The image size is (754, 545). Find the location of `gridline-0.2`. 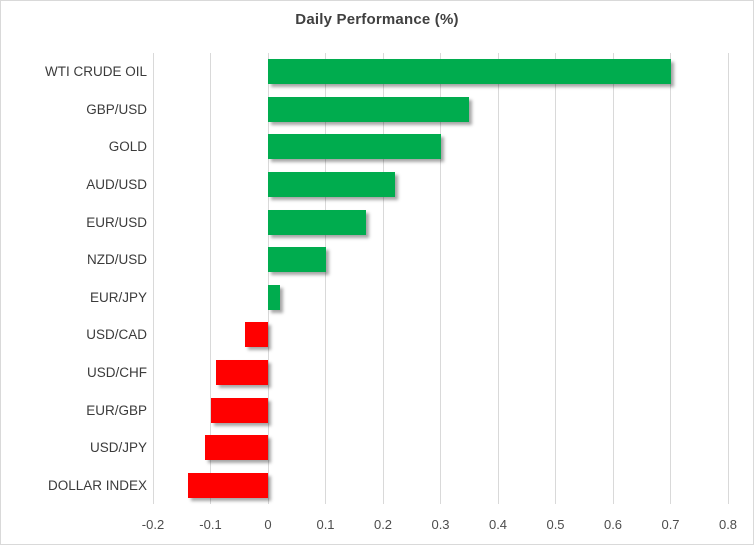

gridline-0.2 is located at coordinates (383, 278).